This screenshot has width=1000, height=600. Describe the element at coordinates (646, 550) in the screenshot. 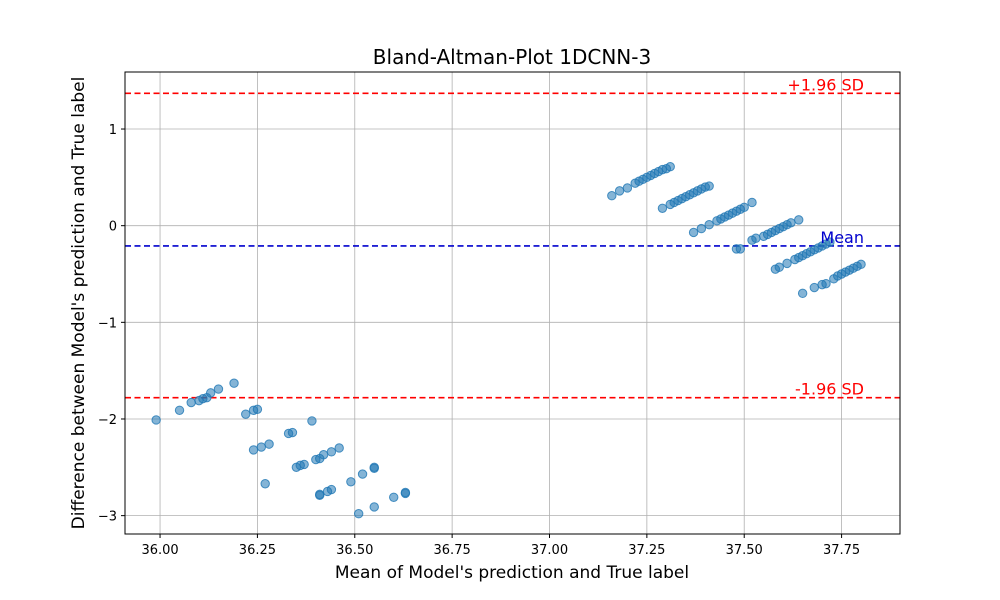

I see `x-tick-label: 37.25` at that location.